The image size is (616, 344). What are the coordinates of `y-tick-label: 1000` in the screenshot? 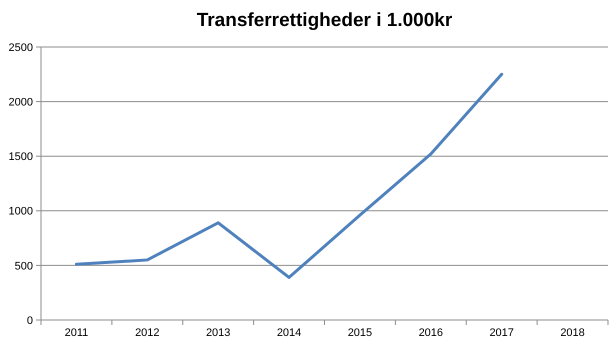 It's located at (20, 212).